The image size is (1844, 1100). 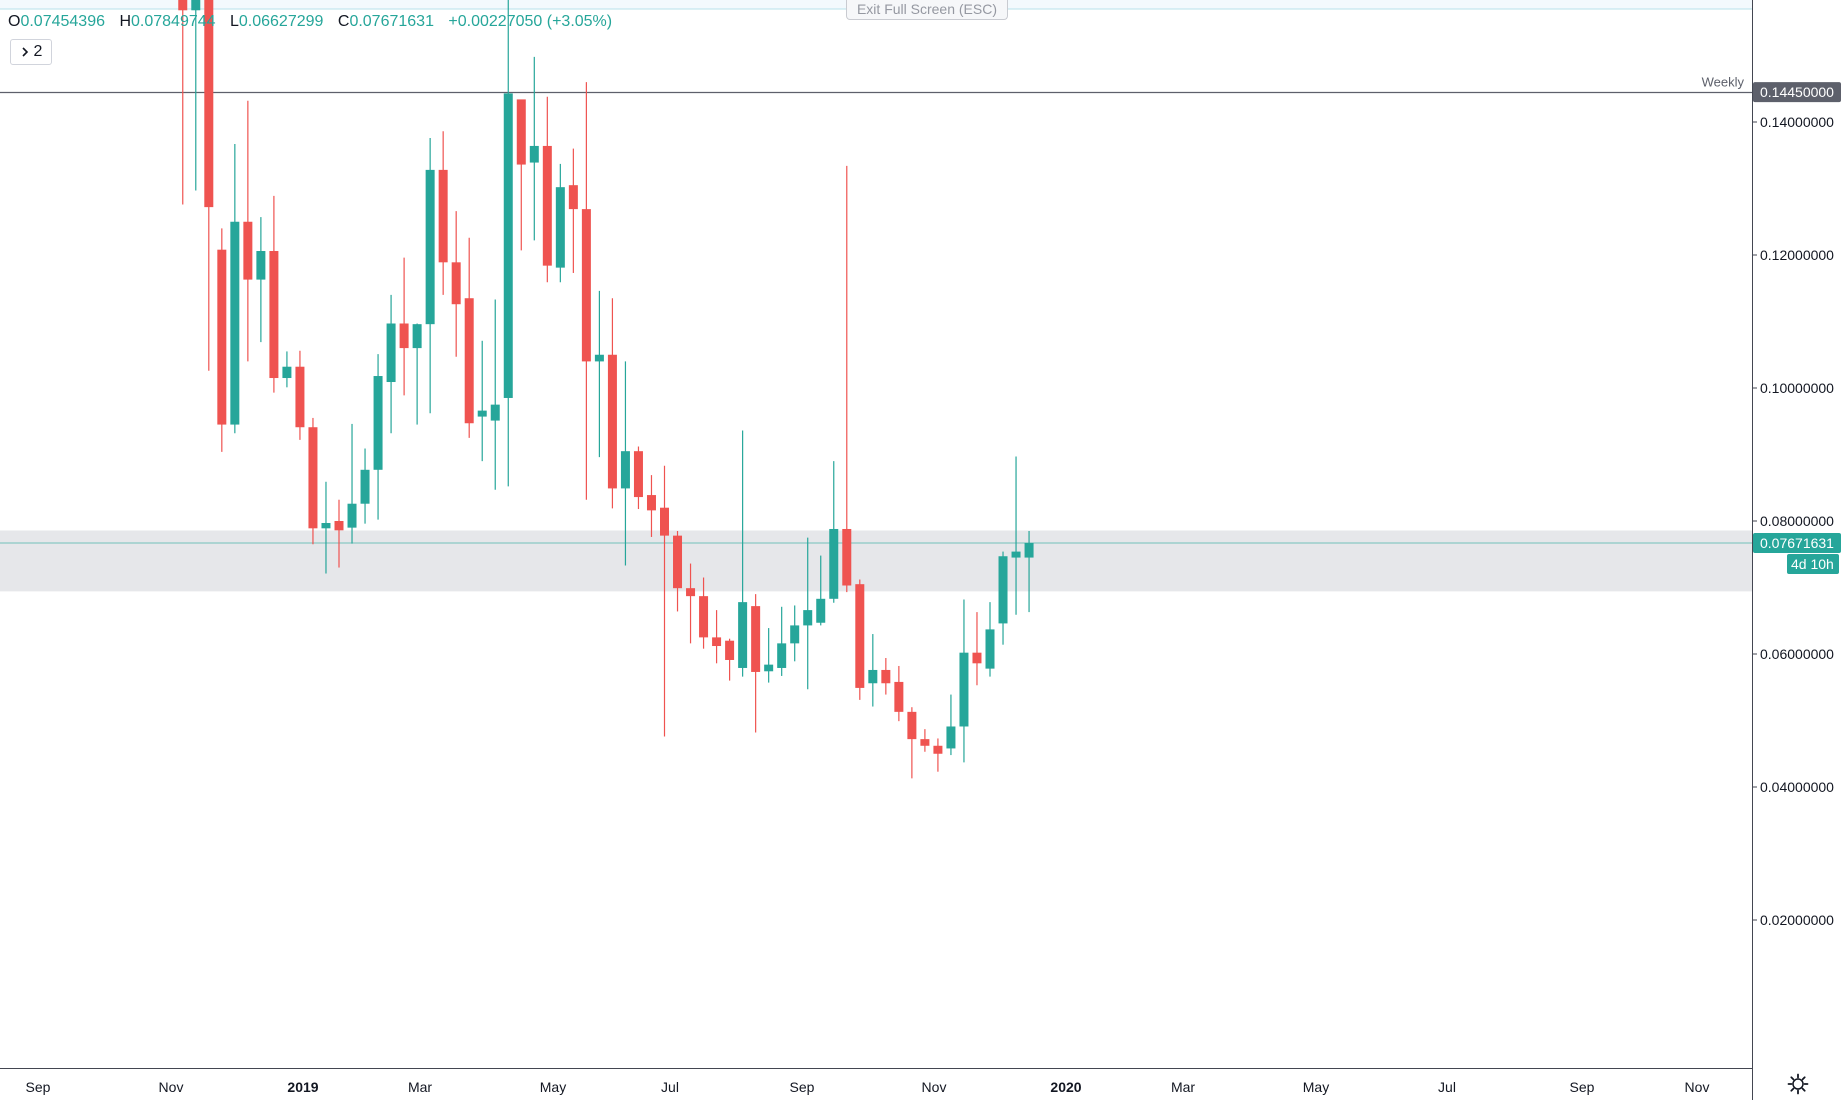 What do you see at coordinates (1798, 1084) in the screenshot?
I see `gear-icon` at bounding box center [1798, 1084].